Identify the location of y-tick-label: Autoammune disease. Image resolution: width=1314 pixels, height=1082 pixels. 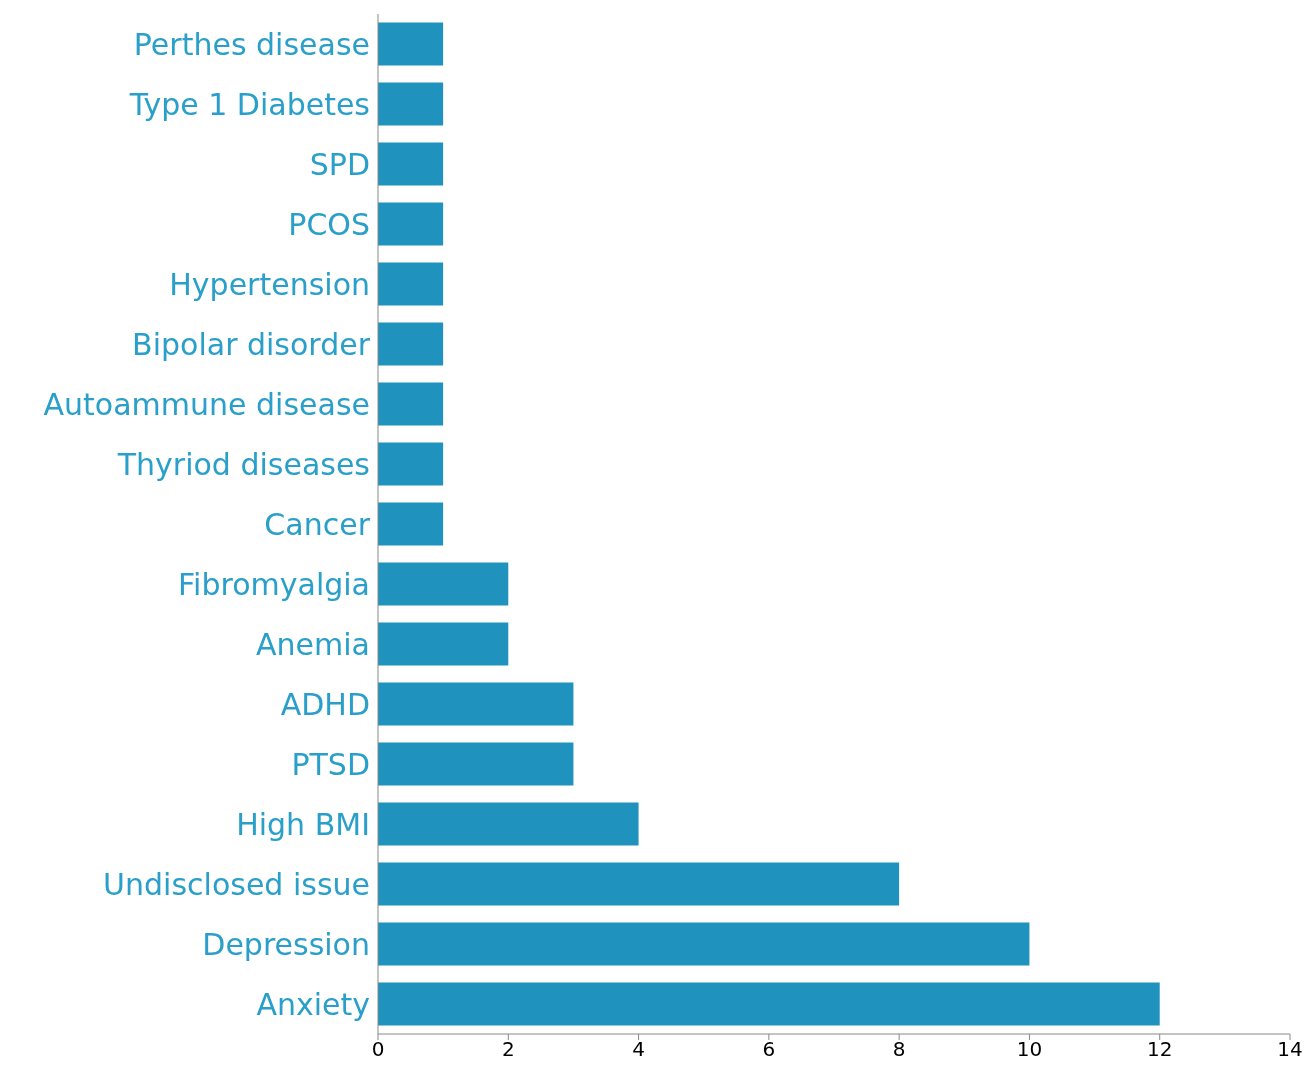
(206, 404).